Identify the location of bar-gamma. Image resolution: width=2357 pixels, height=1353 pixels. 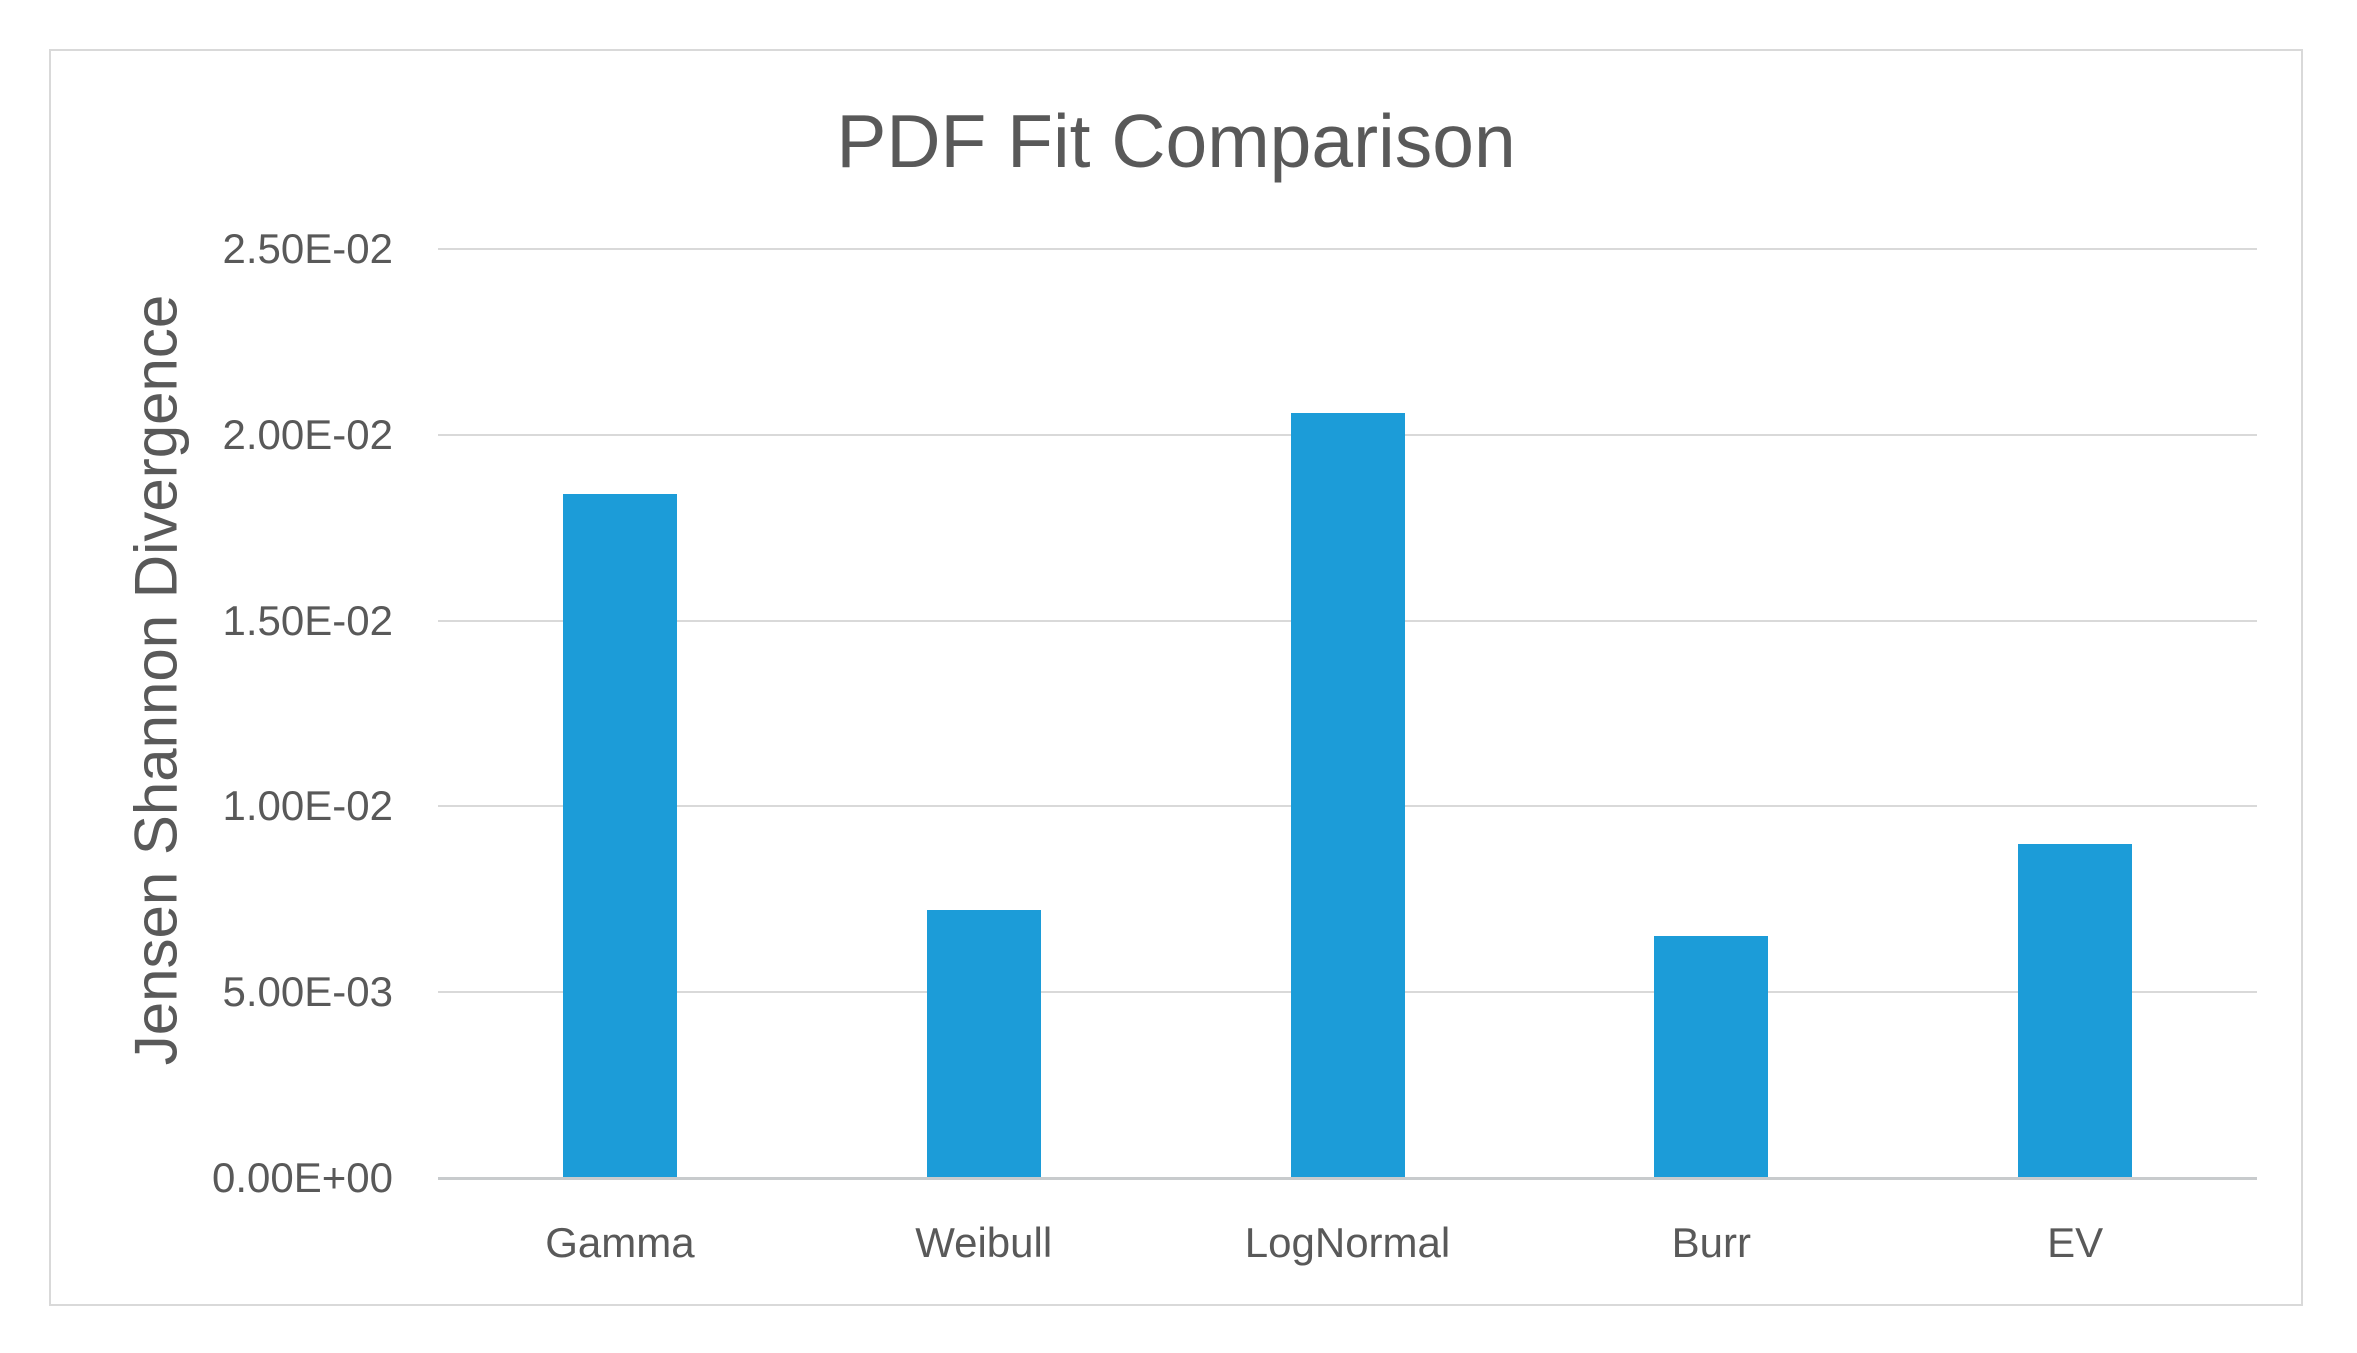
(619, 836).